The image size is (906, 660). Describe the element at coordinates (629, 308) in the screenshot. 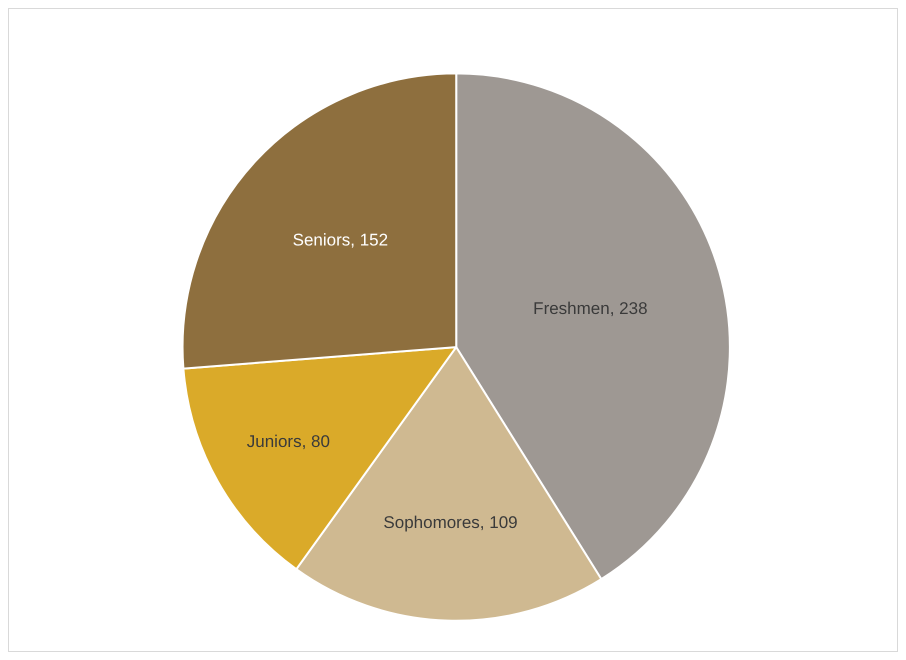

I see `data-label: , 238` at that location.